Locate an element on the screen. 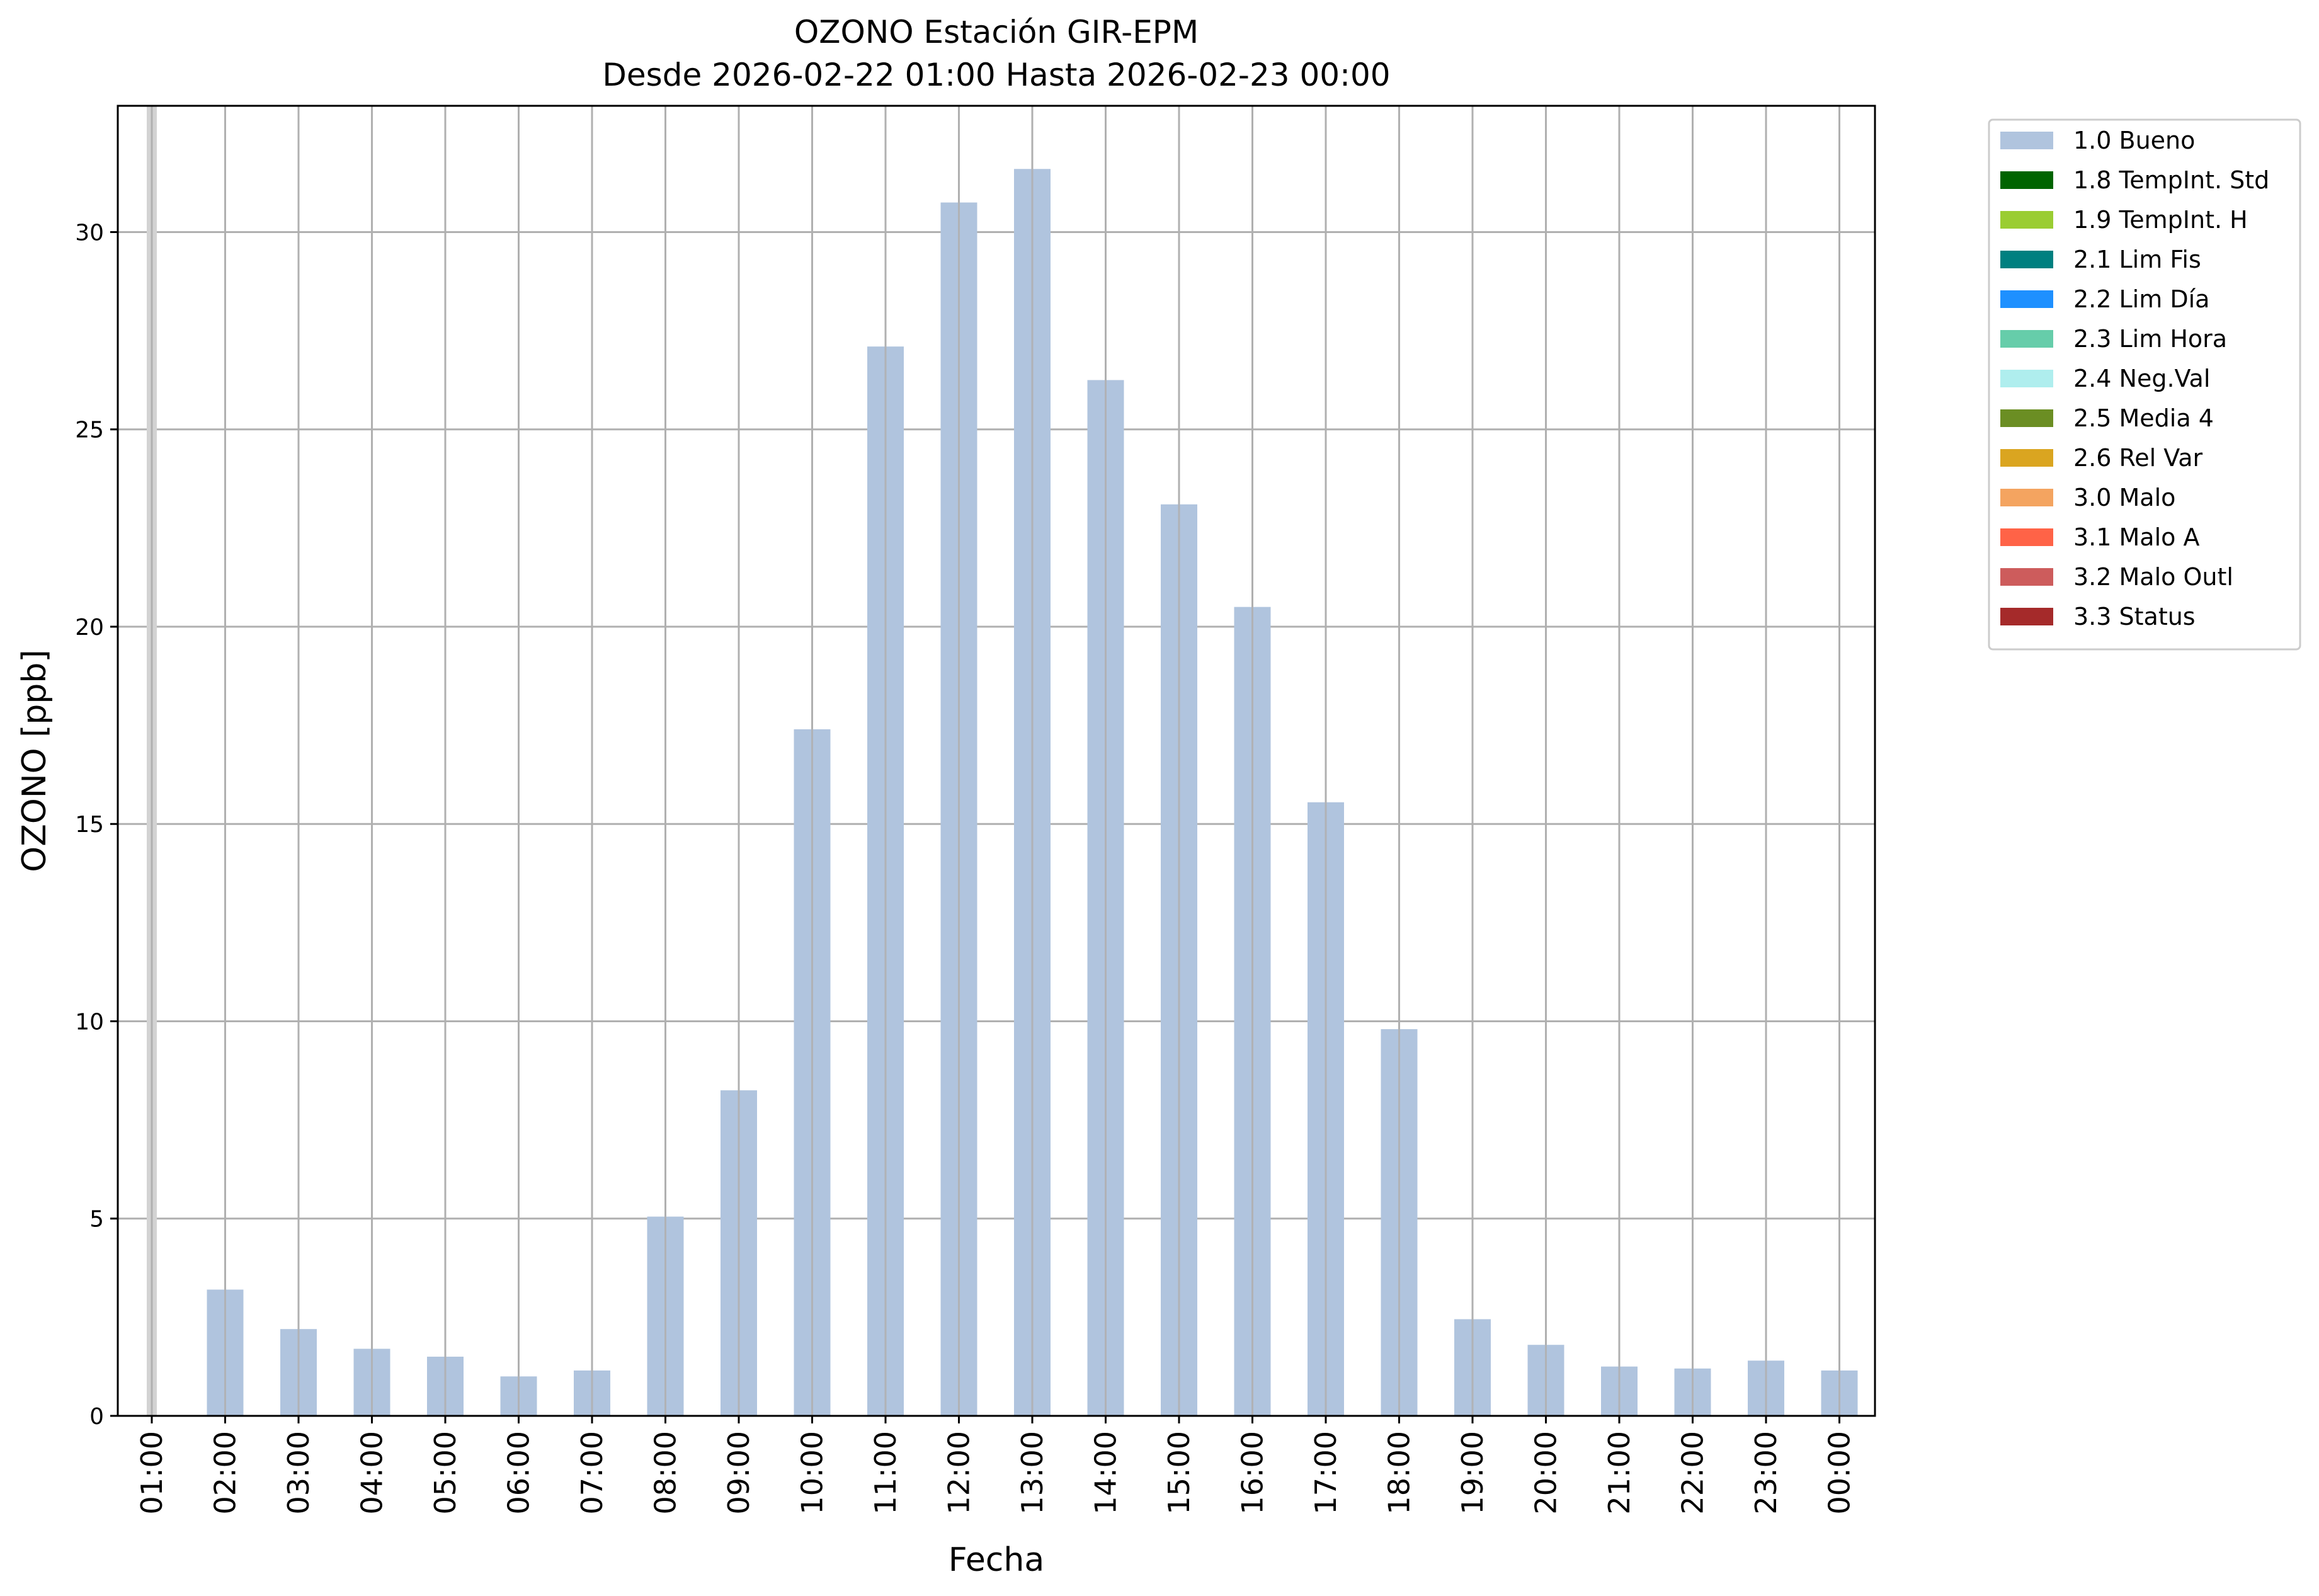  legend-label: 2.6 Rel Var is located at coordinates (2138, 458).